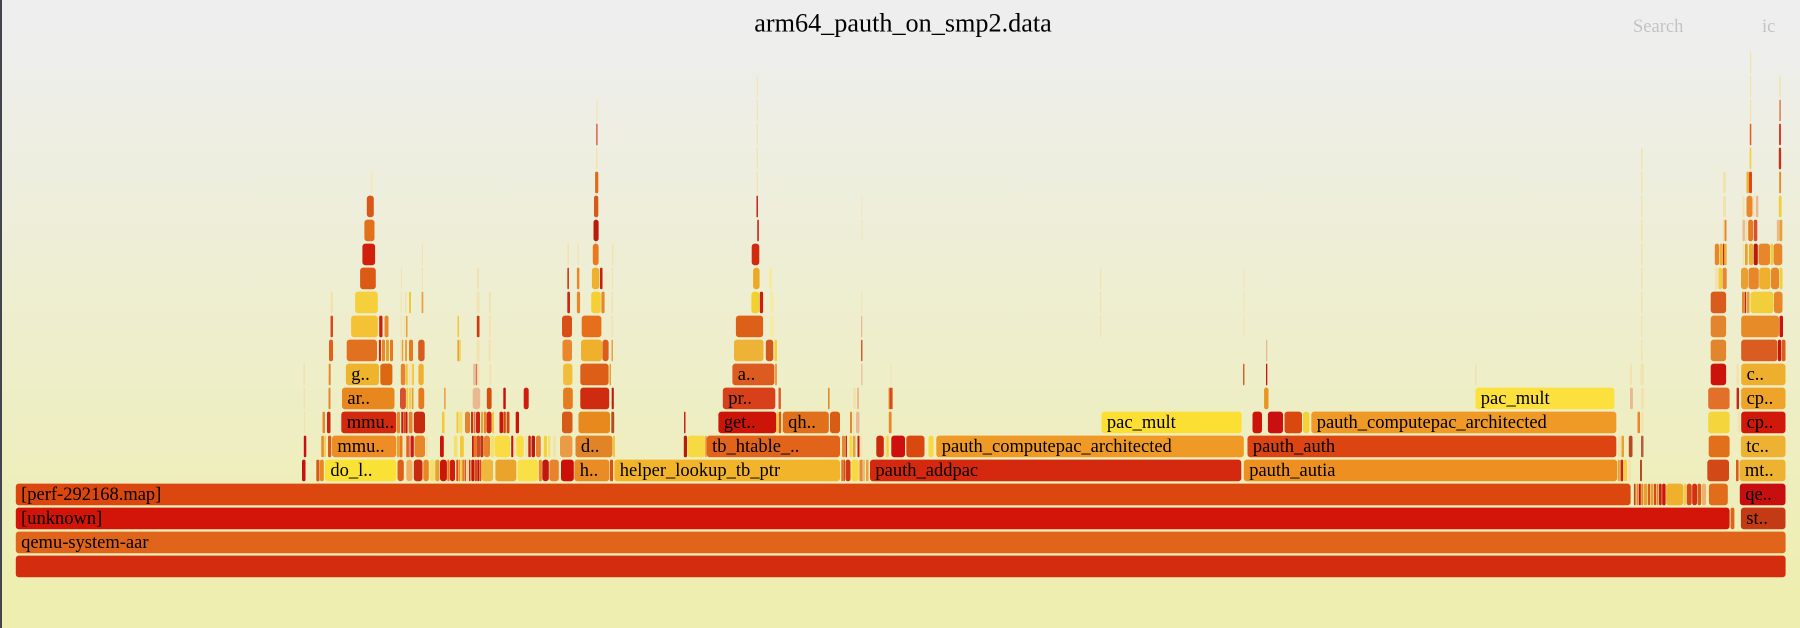  Describe the element at coordinates (1759, 471) in the screenshot. I see `svg-text: mt..` at that location.